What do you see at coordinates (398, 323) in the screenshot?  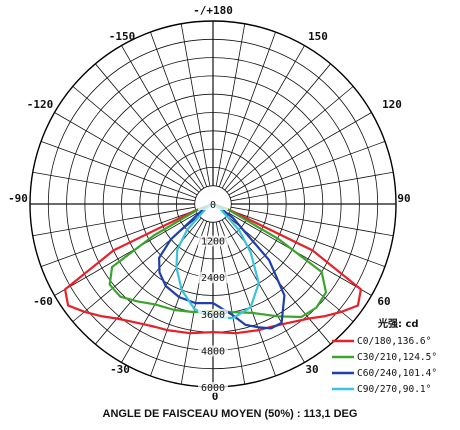 I see `legend-title: 光强: cd` at bounding box center [398, 323].